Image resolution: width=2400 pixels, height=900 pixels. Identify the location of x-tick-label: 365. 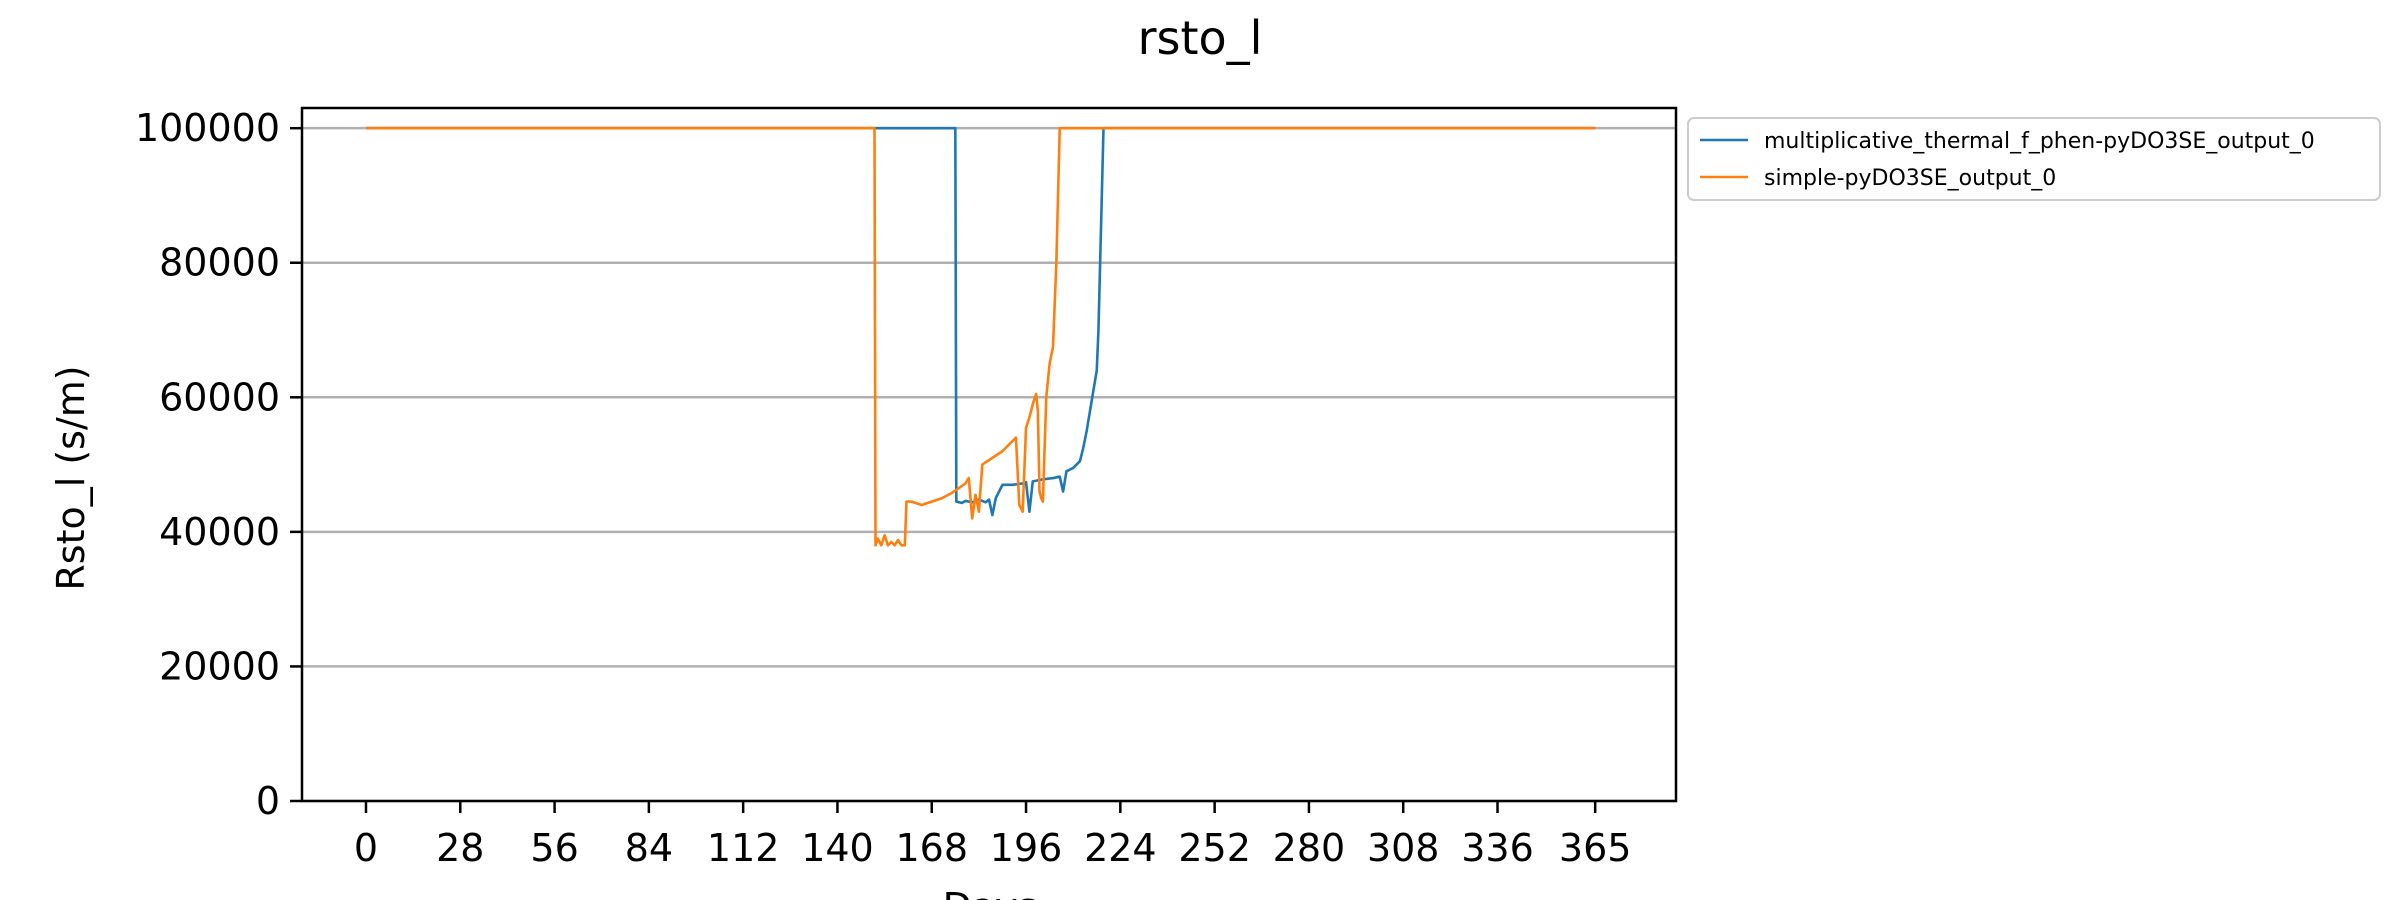
(1595, 848).